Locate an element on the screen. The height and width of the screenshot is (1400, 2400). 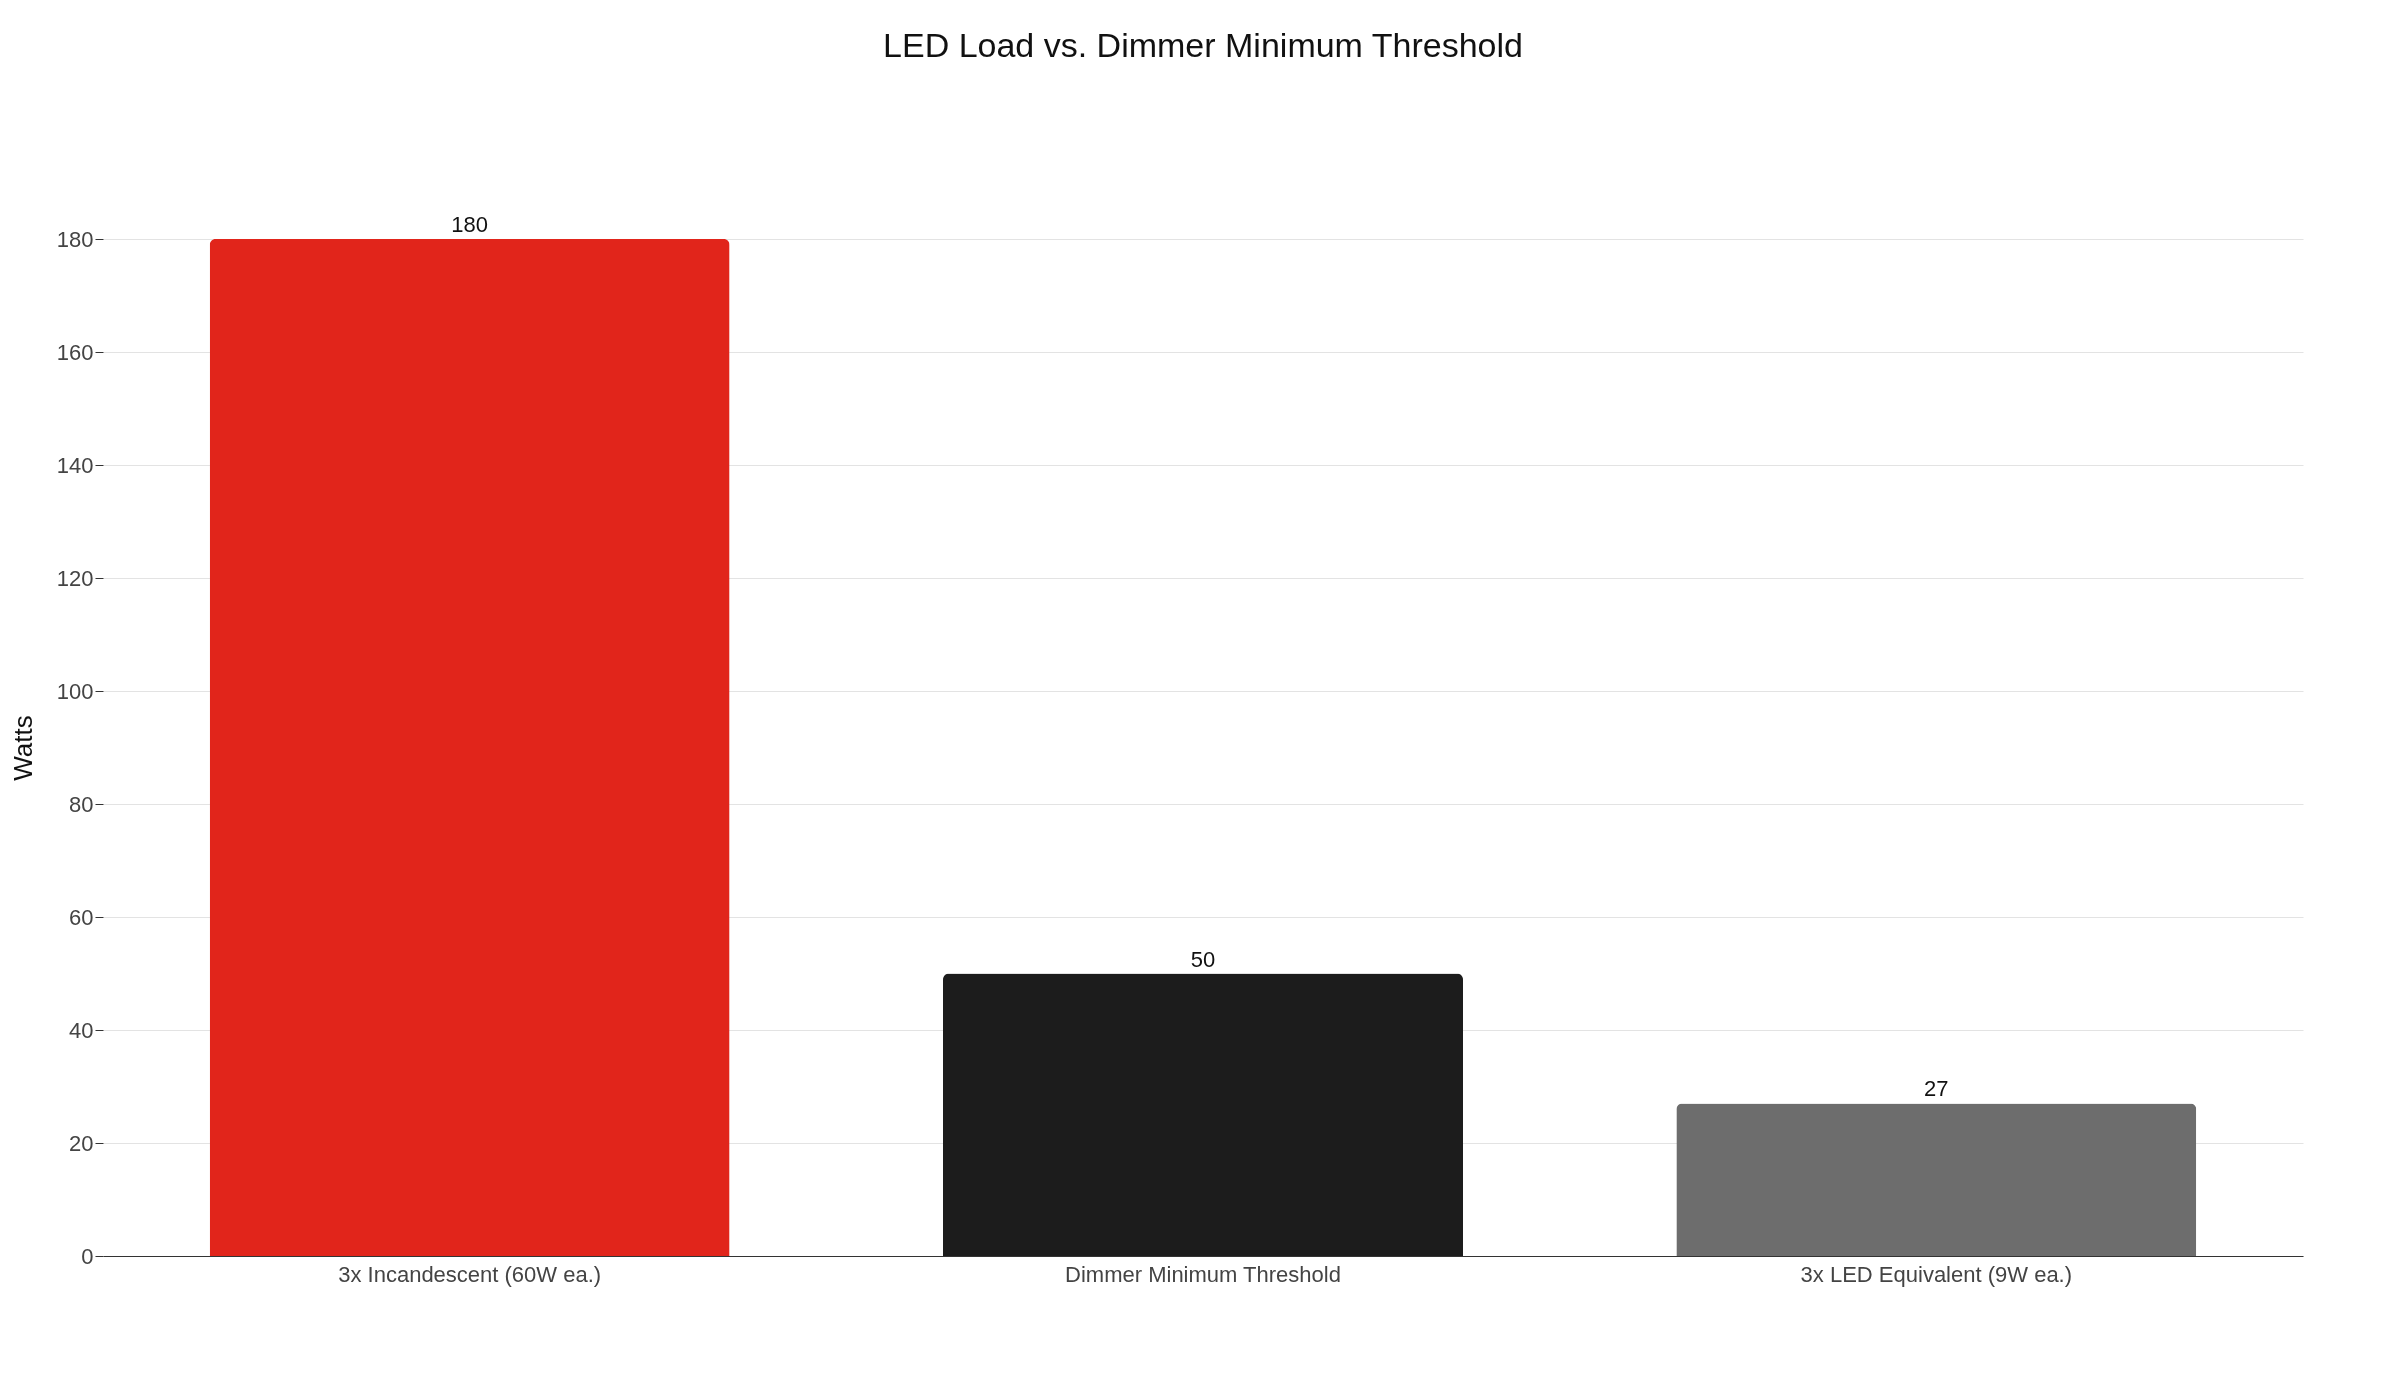
y-tick-label: 140 is located at coordinates (75, 465).